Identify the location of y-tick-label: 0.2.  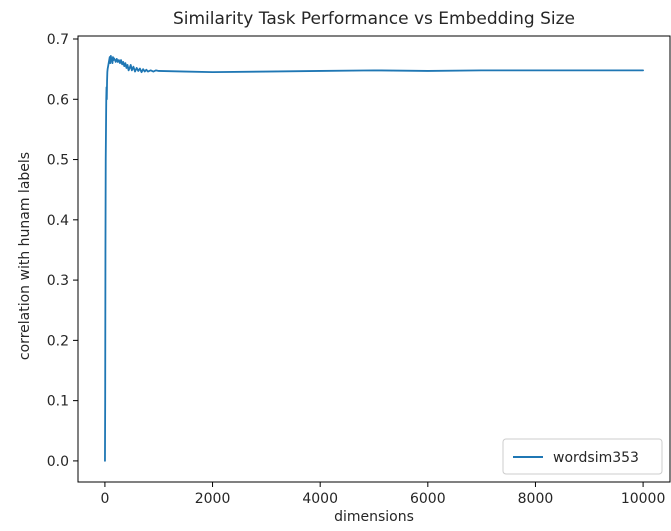
(58, 341).